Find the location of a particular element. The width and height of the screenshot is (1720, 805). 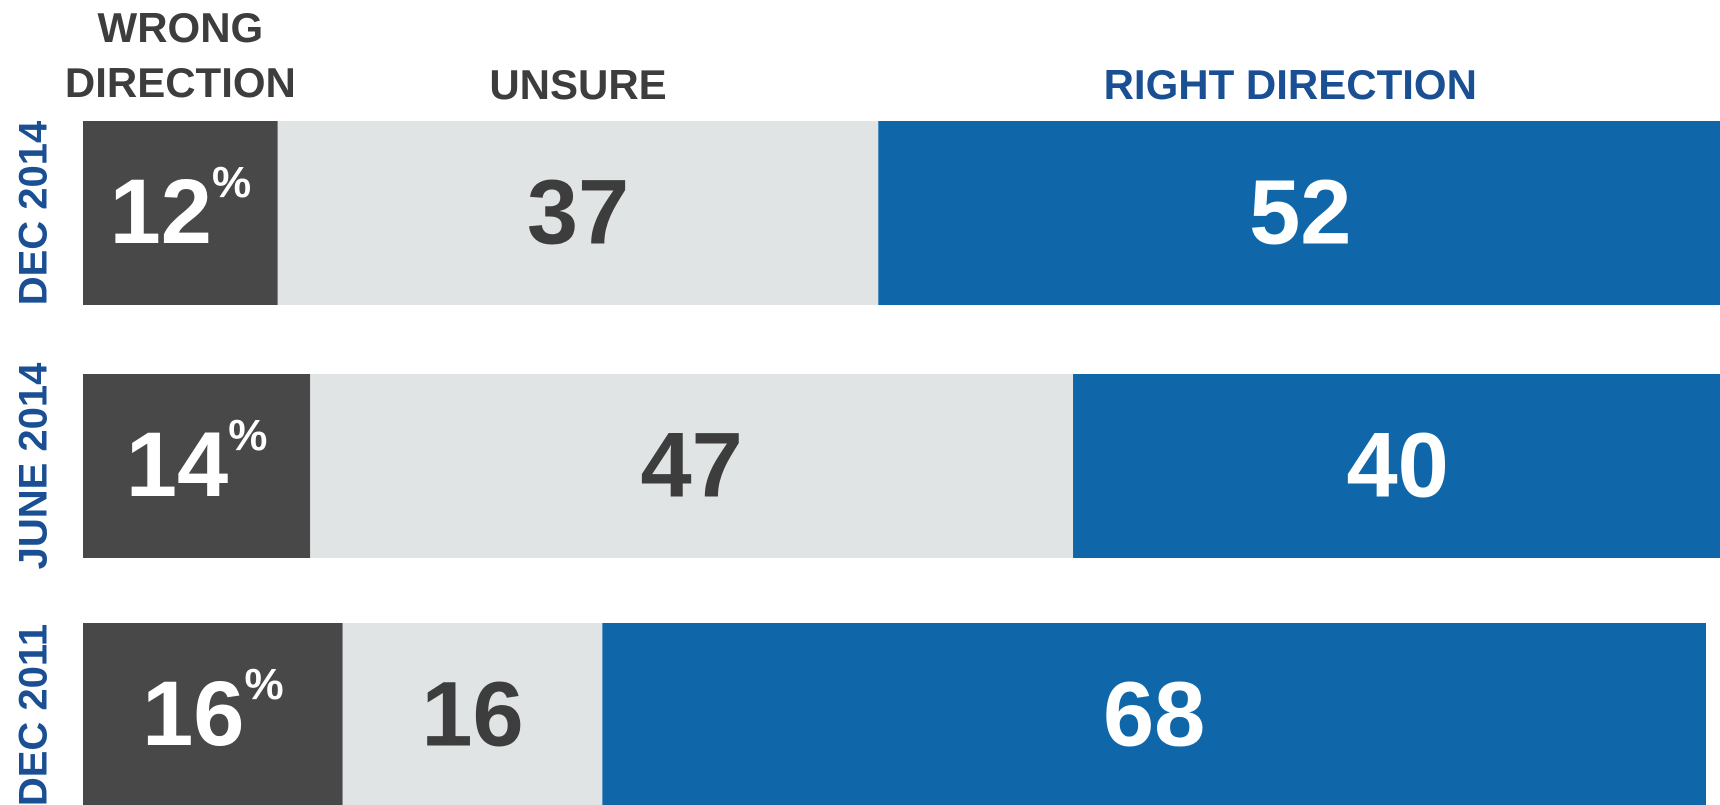

legend-label-line: WRONG is located at coordinates (181, 27).